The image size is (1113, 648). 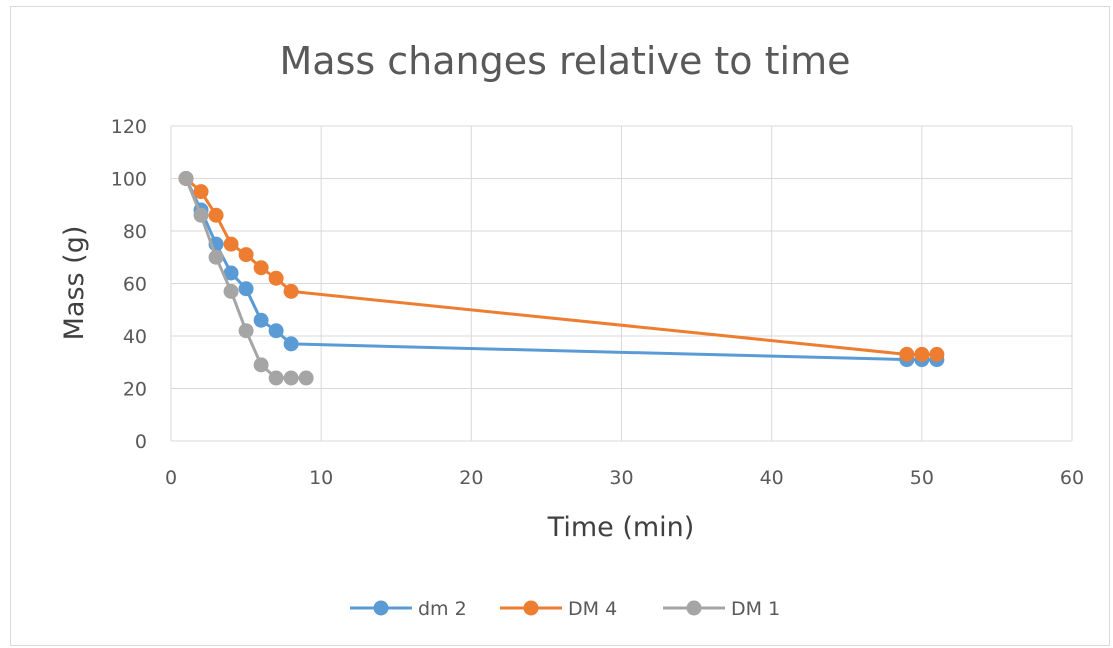 I want to click on legend: dm 2 DM 4 DM 1, so click(x=565, y=609).